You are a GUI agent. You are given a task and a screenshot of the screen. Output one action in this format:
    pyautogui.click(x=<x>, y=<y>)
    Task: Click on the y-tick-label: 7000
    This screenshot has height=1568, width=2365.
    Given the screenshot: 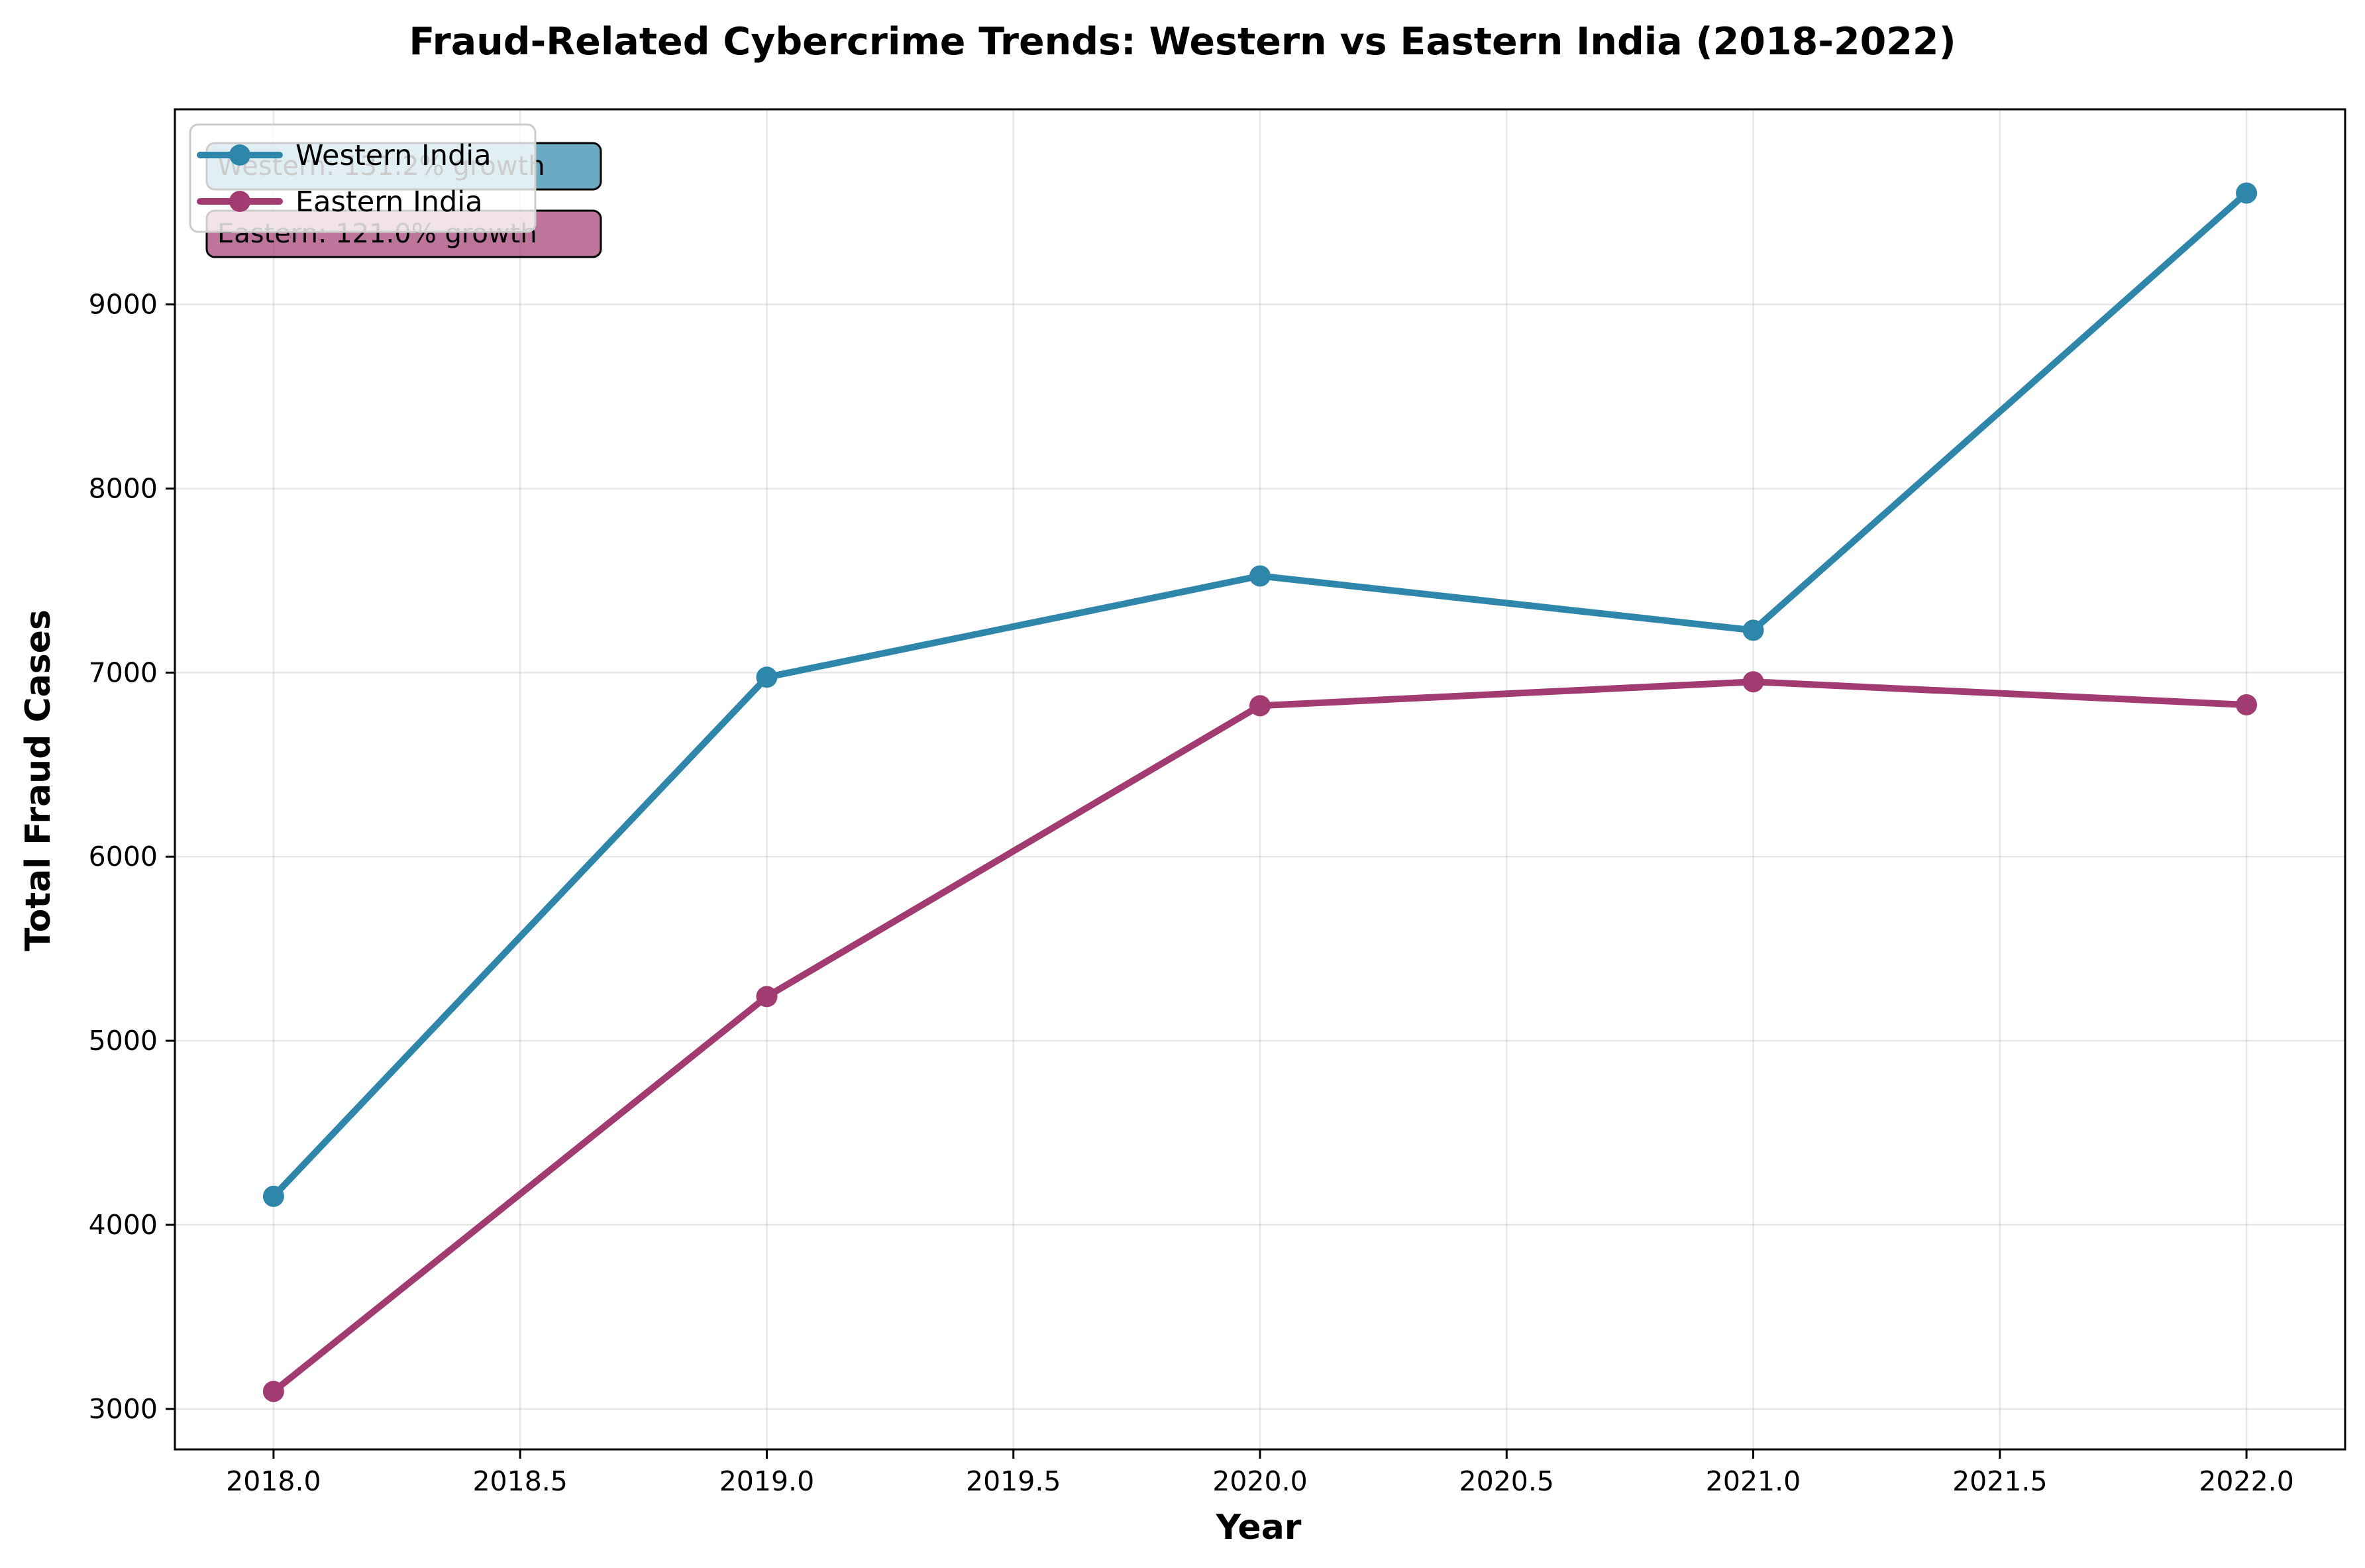 What is the action you would take?
    pyautogui.click(x=123, y=672)
    